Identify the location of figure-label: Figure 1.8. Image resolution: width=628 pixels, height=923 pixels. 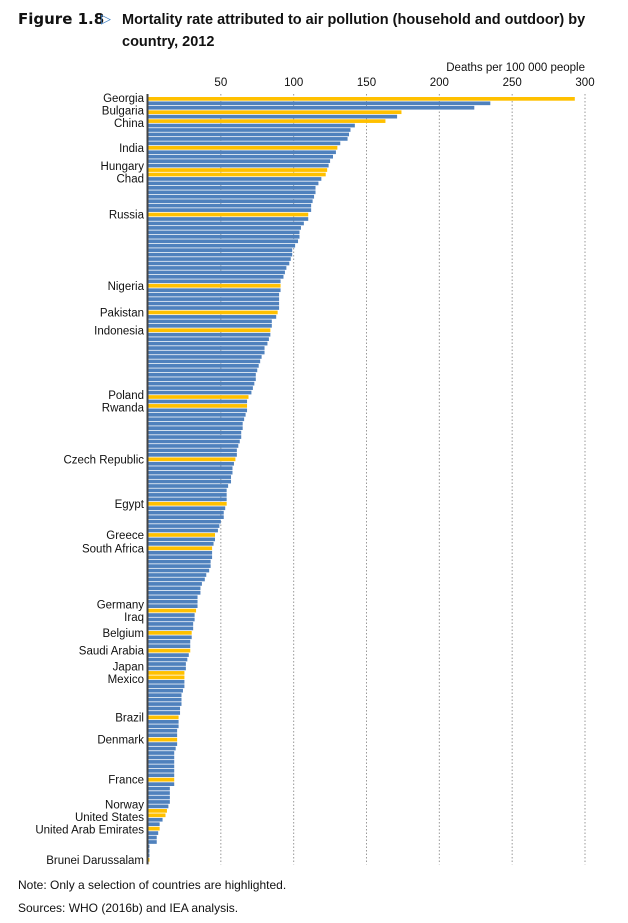
(61, 19).